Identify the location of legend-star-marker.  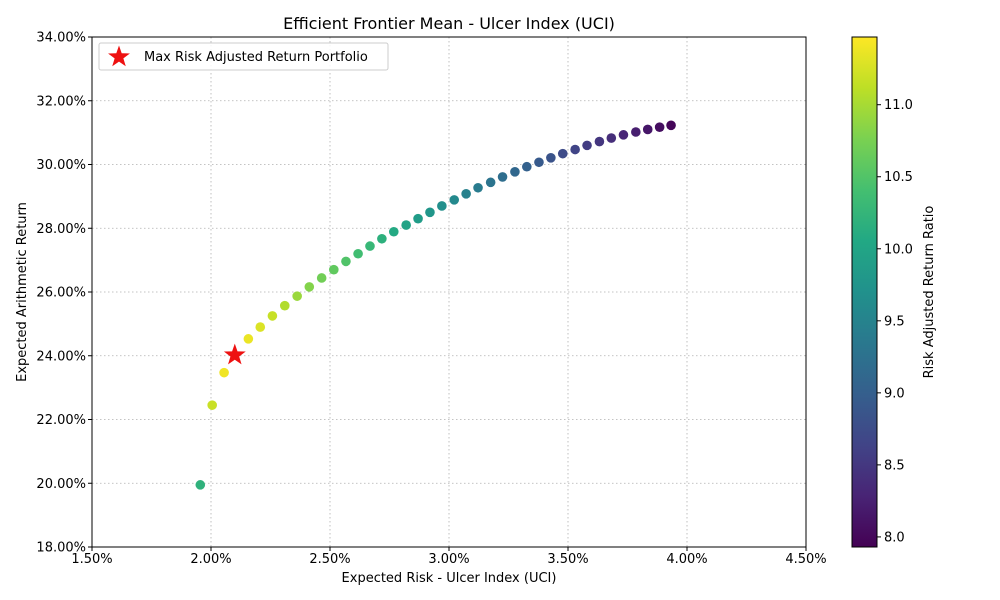
(119, 56).